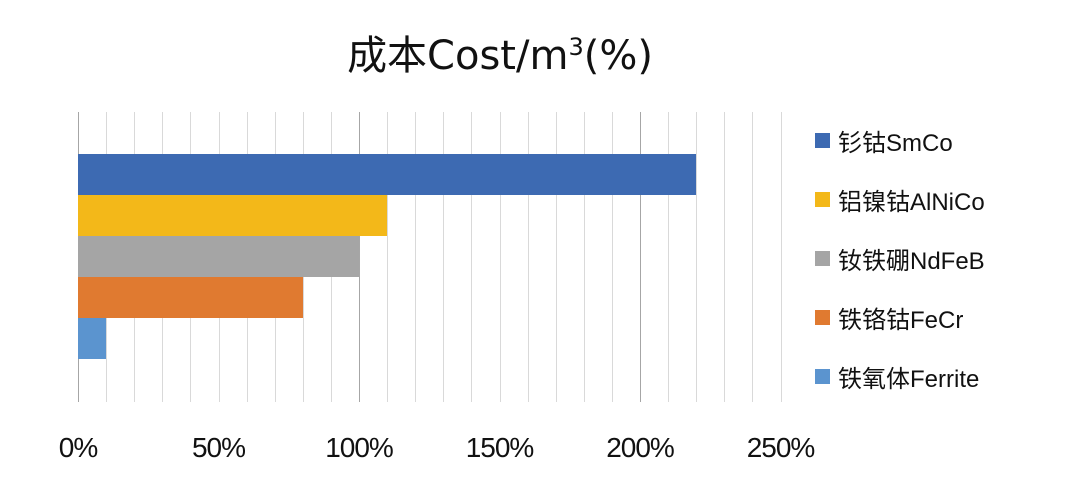  I want to click on legend-item: 铝镍钴AlNiCo, so click(900, 199).